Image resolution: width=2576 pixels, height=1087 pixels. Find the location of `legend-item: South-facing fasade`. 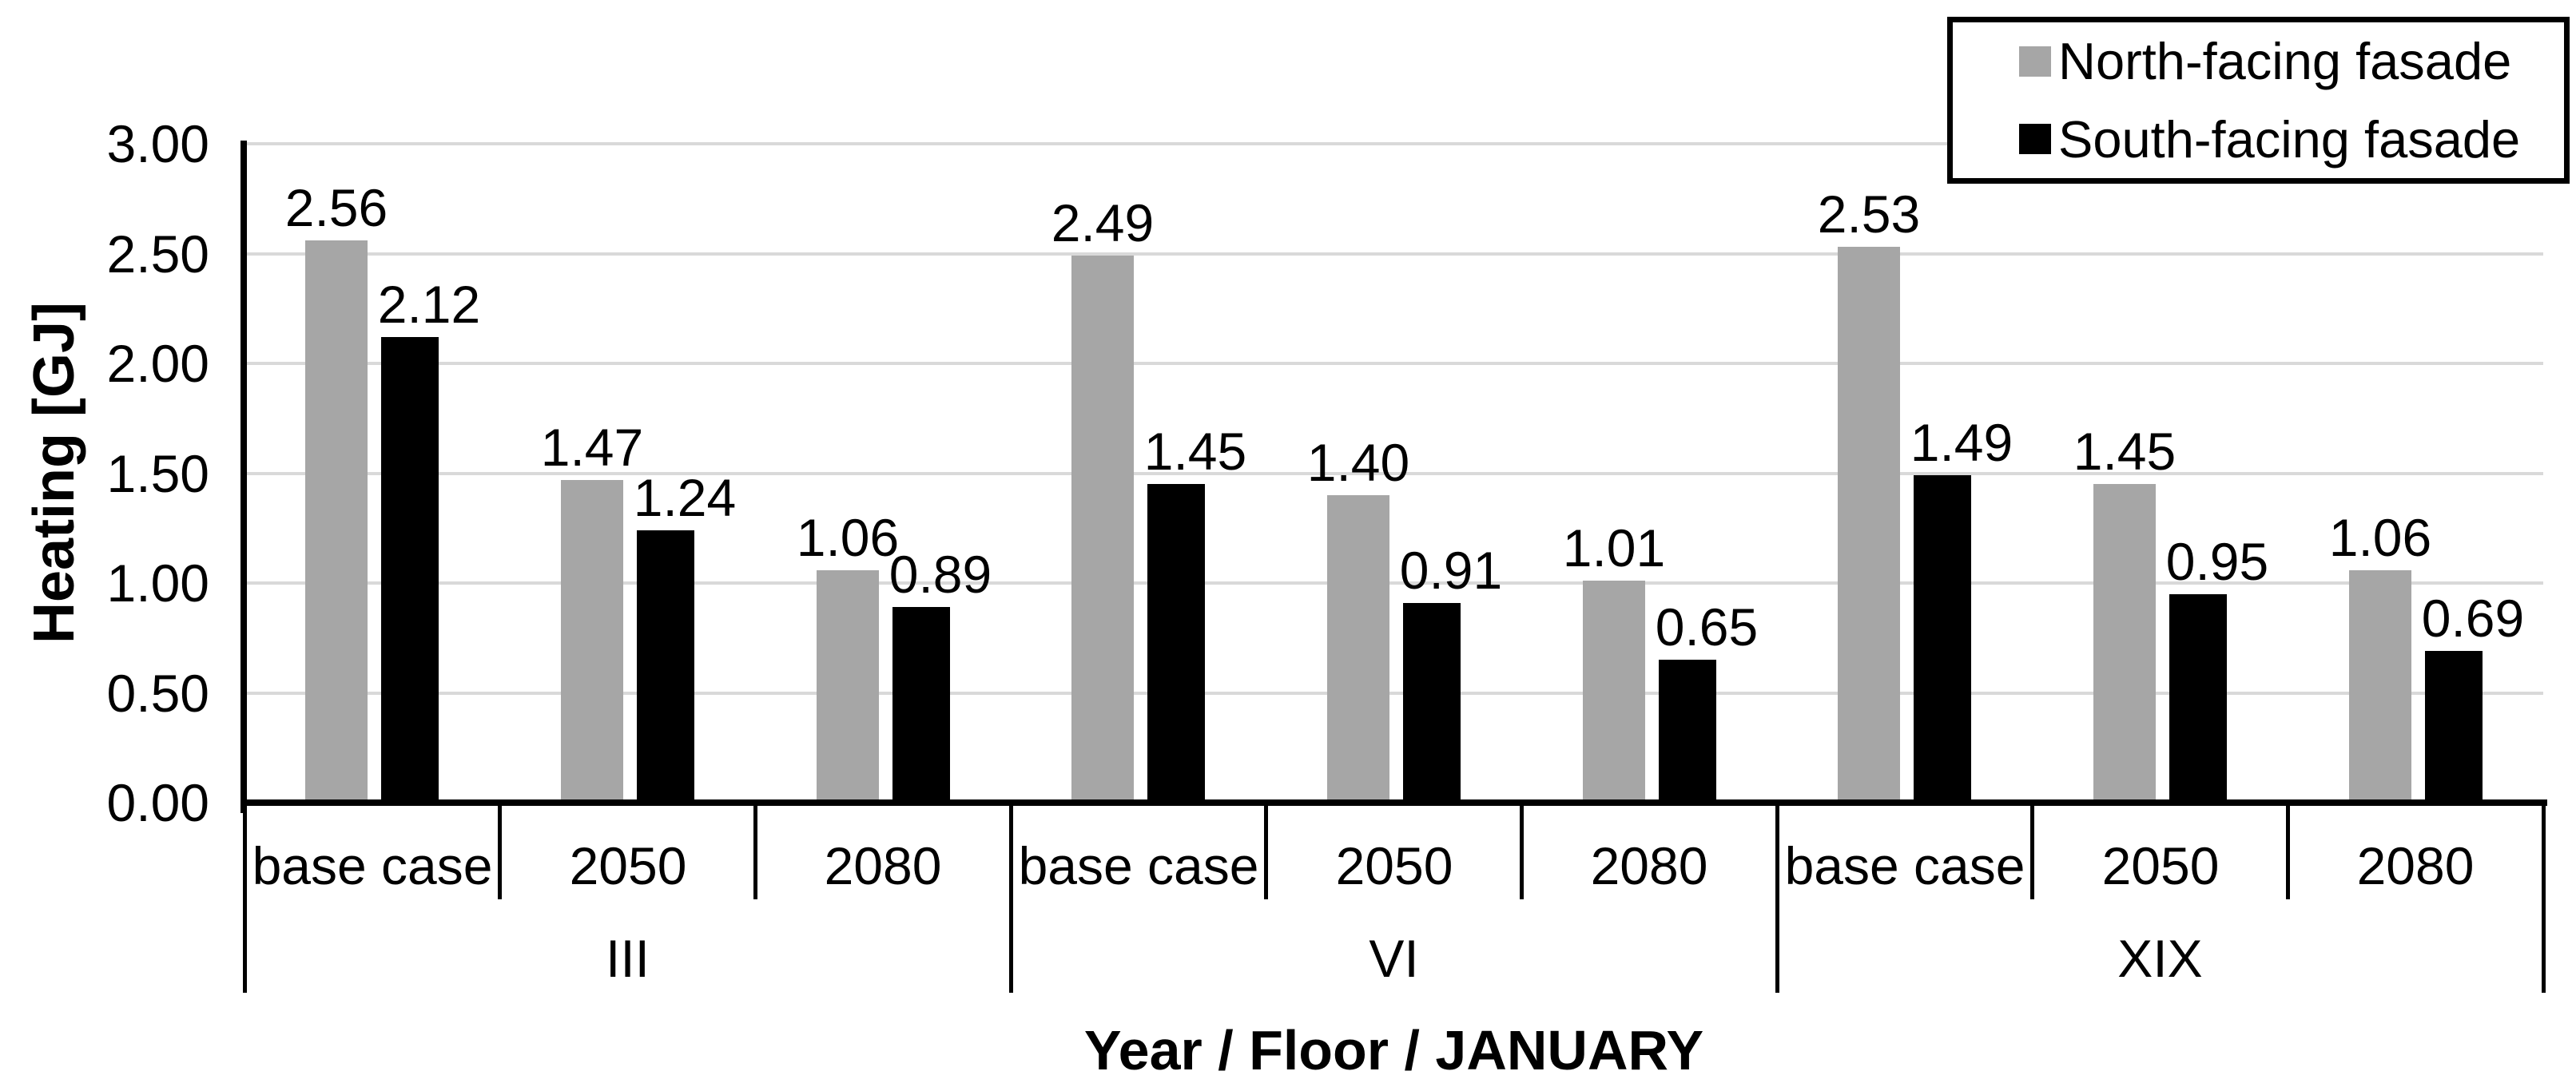

legend-item: South-facing fasade is located at coordinates (2258, 139).